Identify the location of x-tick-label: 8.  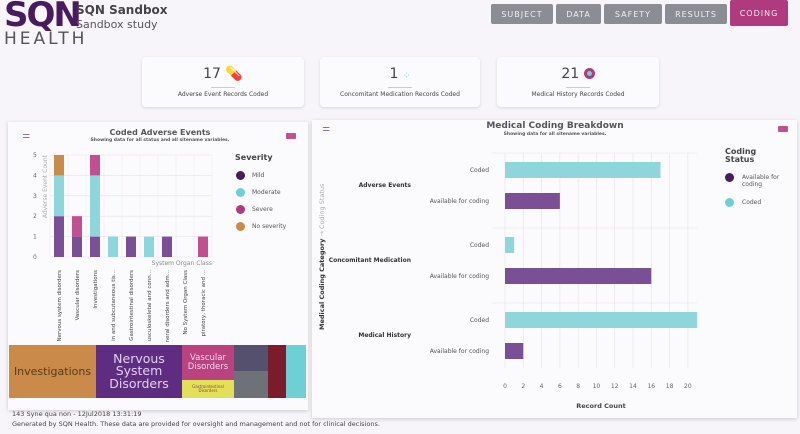
(578, 386).